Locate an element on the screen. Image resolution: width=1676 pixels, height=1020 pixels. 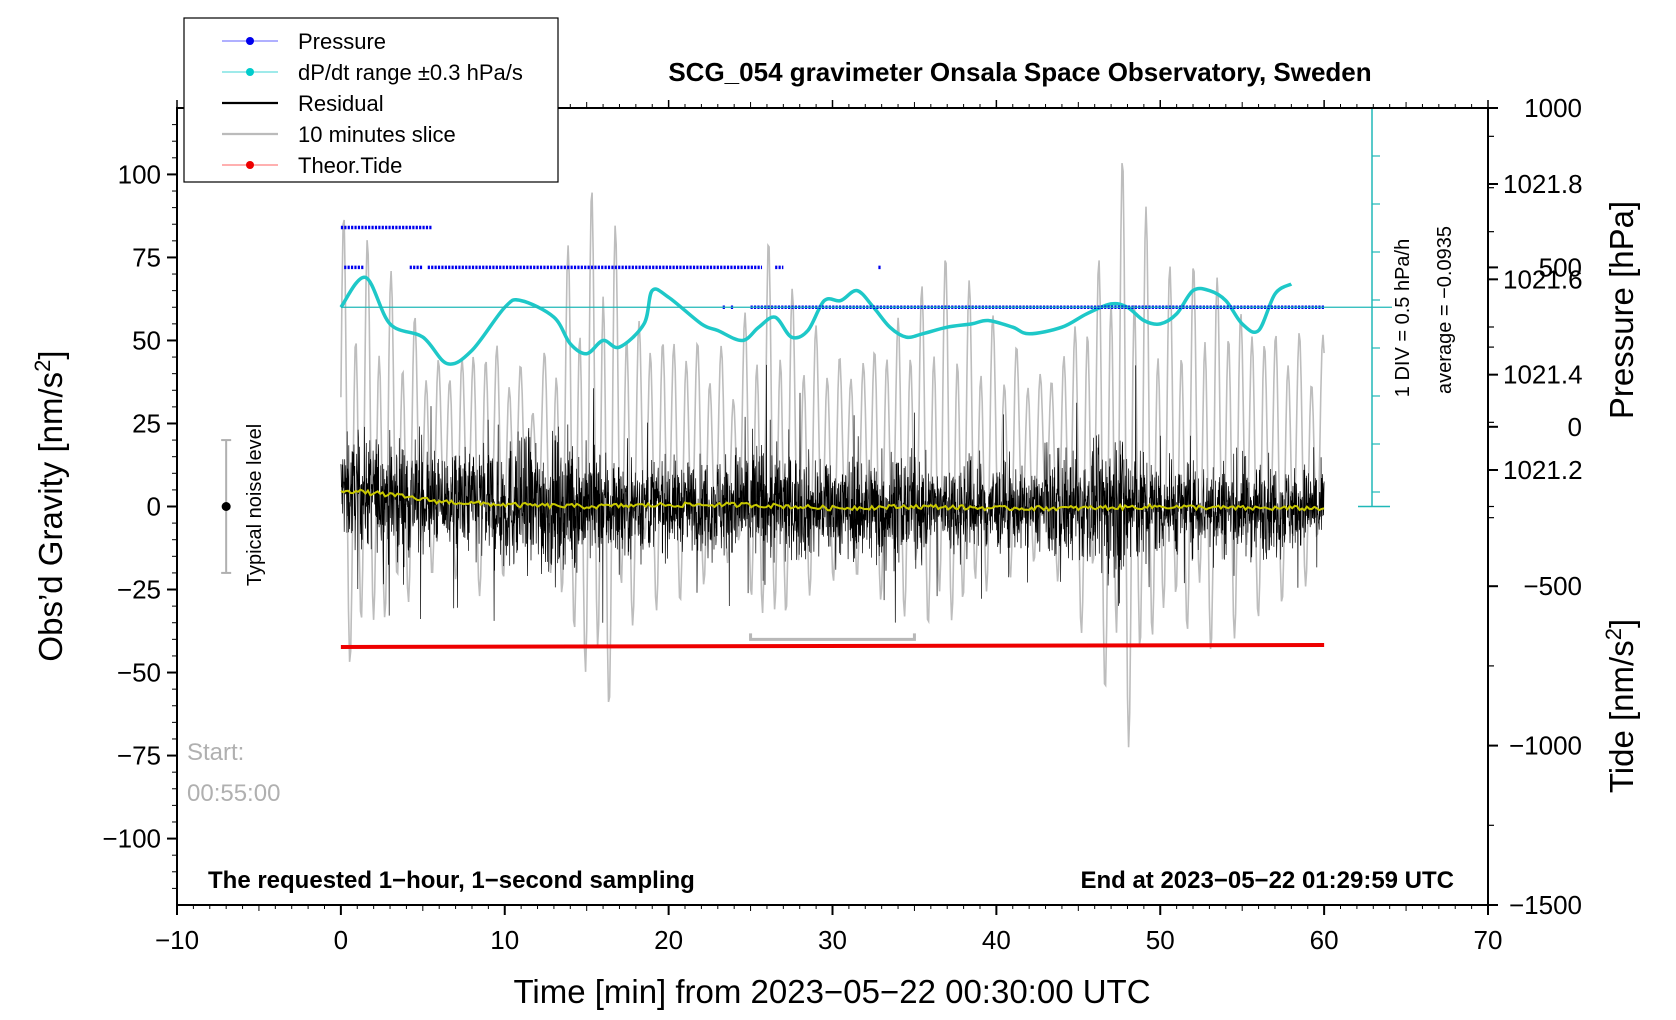
legend-box is located at coordinates (371, 100).